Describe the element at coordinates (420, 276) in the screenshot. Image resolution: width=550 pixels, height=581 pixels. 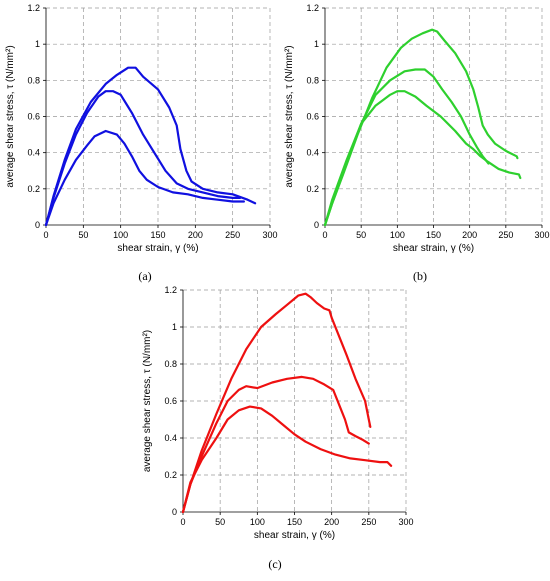
I see `panel-label: (b)` at that location.